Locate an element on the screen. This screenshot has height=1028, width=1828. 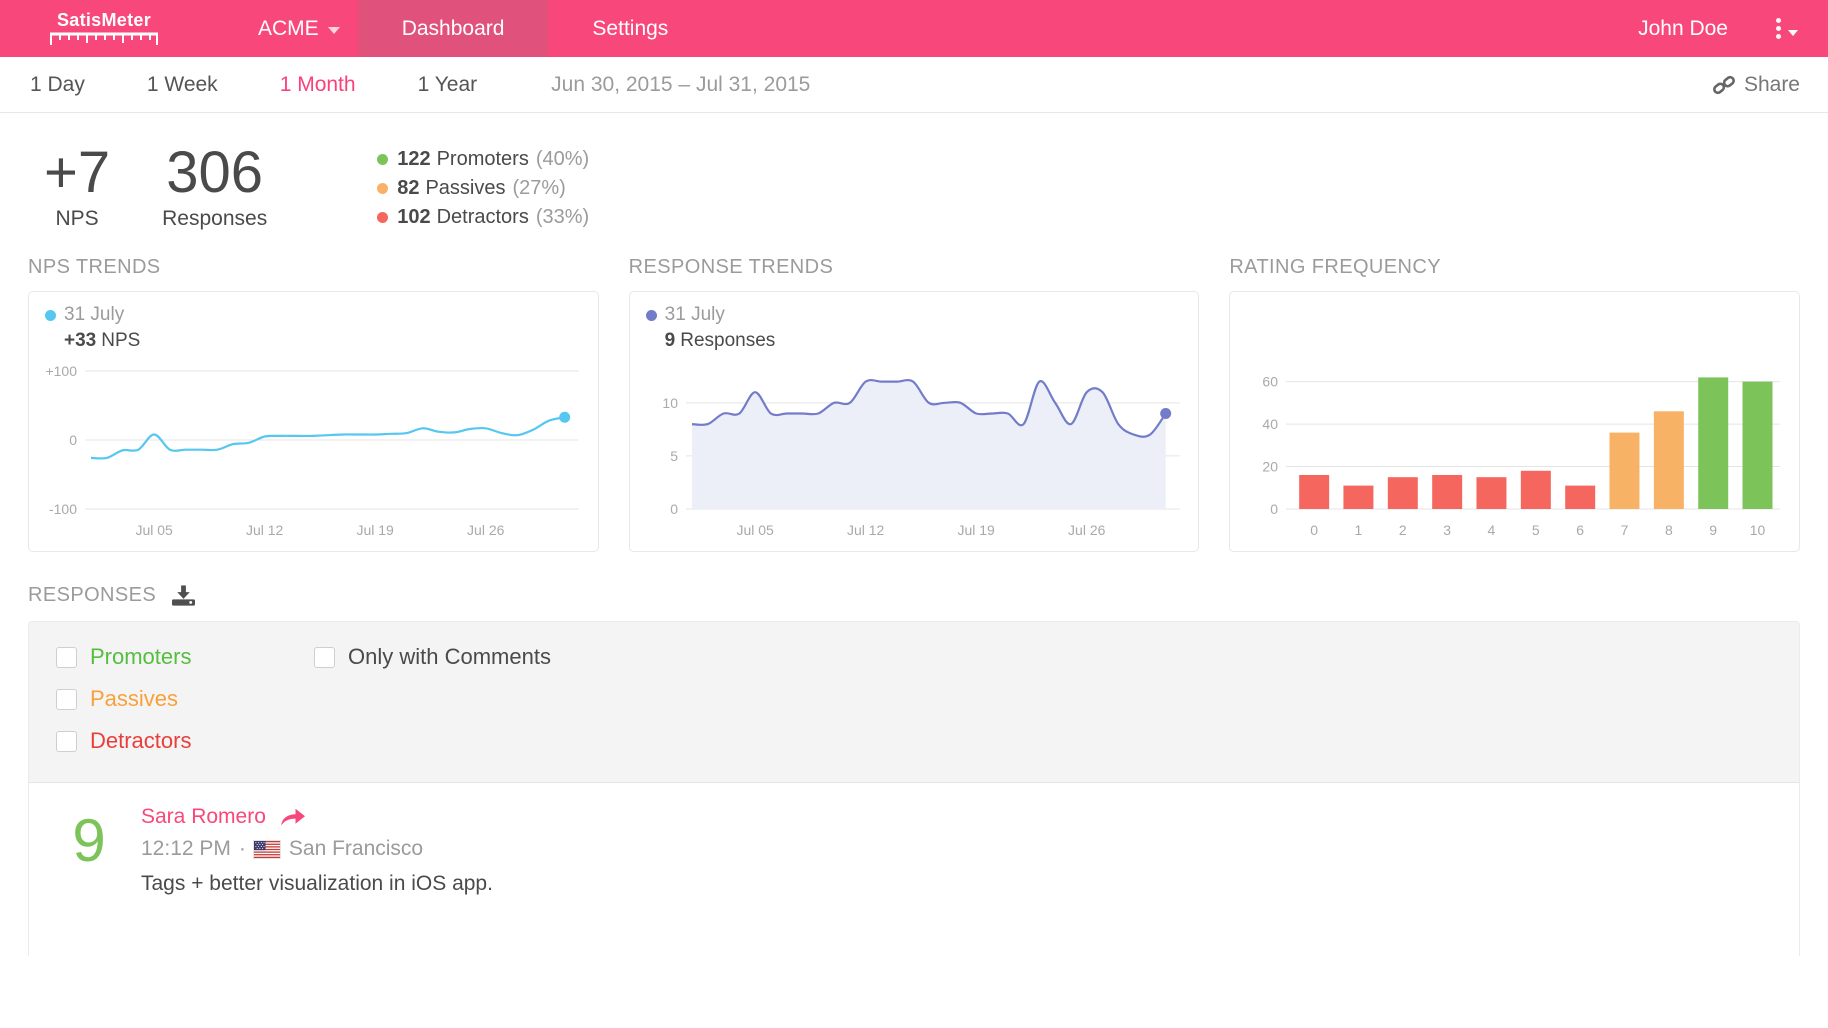
response-comment: Tags + better visualization in iOS app. is located at coordinates (317, 883).